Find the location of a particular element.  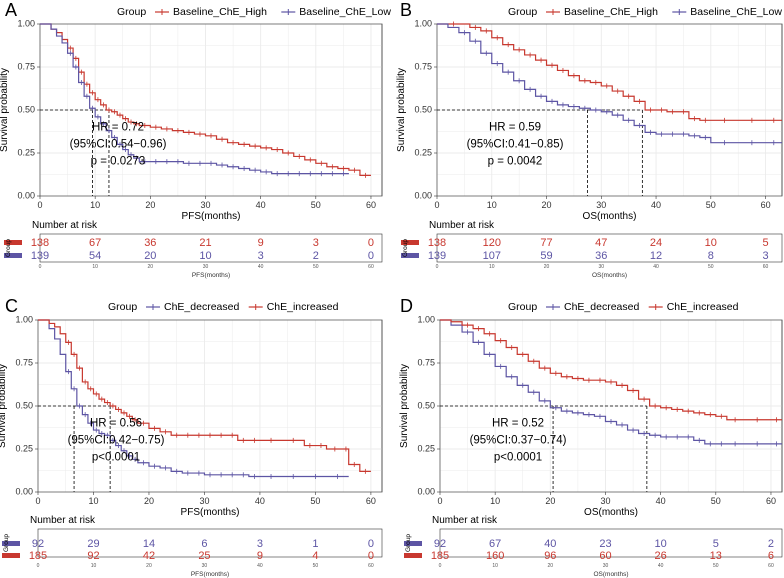

censor-marks-Baseline_ChE_High is located at coordinates (614, 72).